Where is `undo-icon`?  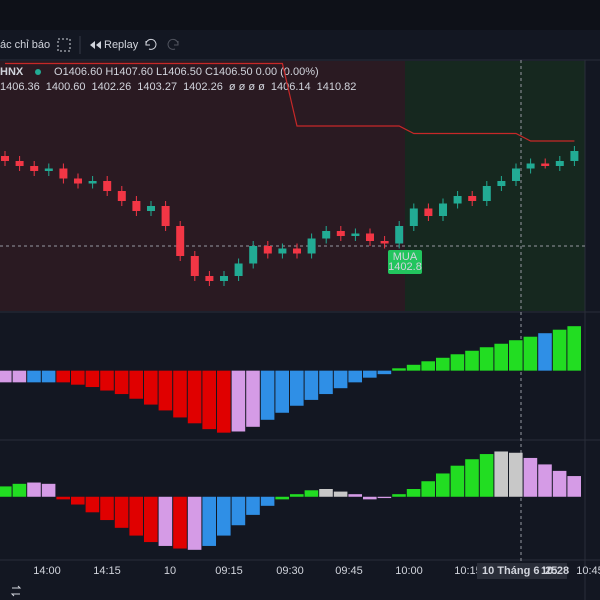 undo-icon is located at coordinates (151, 44).